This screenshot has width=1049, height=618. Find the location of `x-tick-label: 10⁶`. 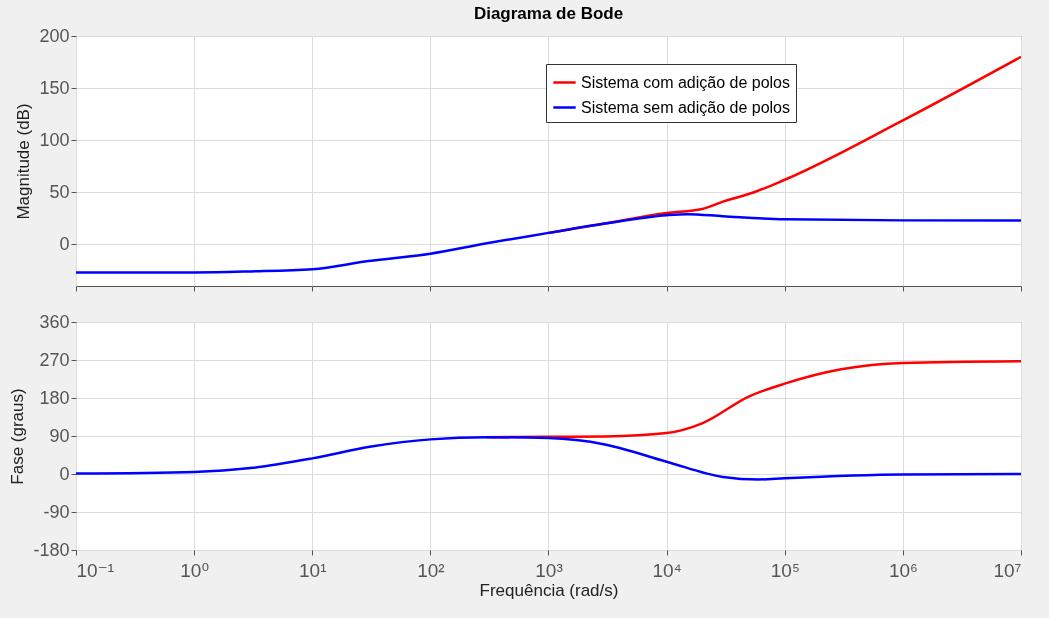

x-tick-label: 10⁶ is located at coordinates (903, 570).